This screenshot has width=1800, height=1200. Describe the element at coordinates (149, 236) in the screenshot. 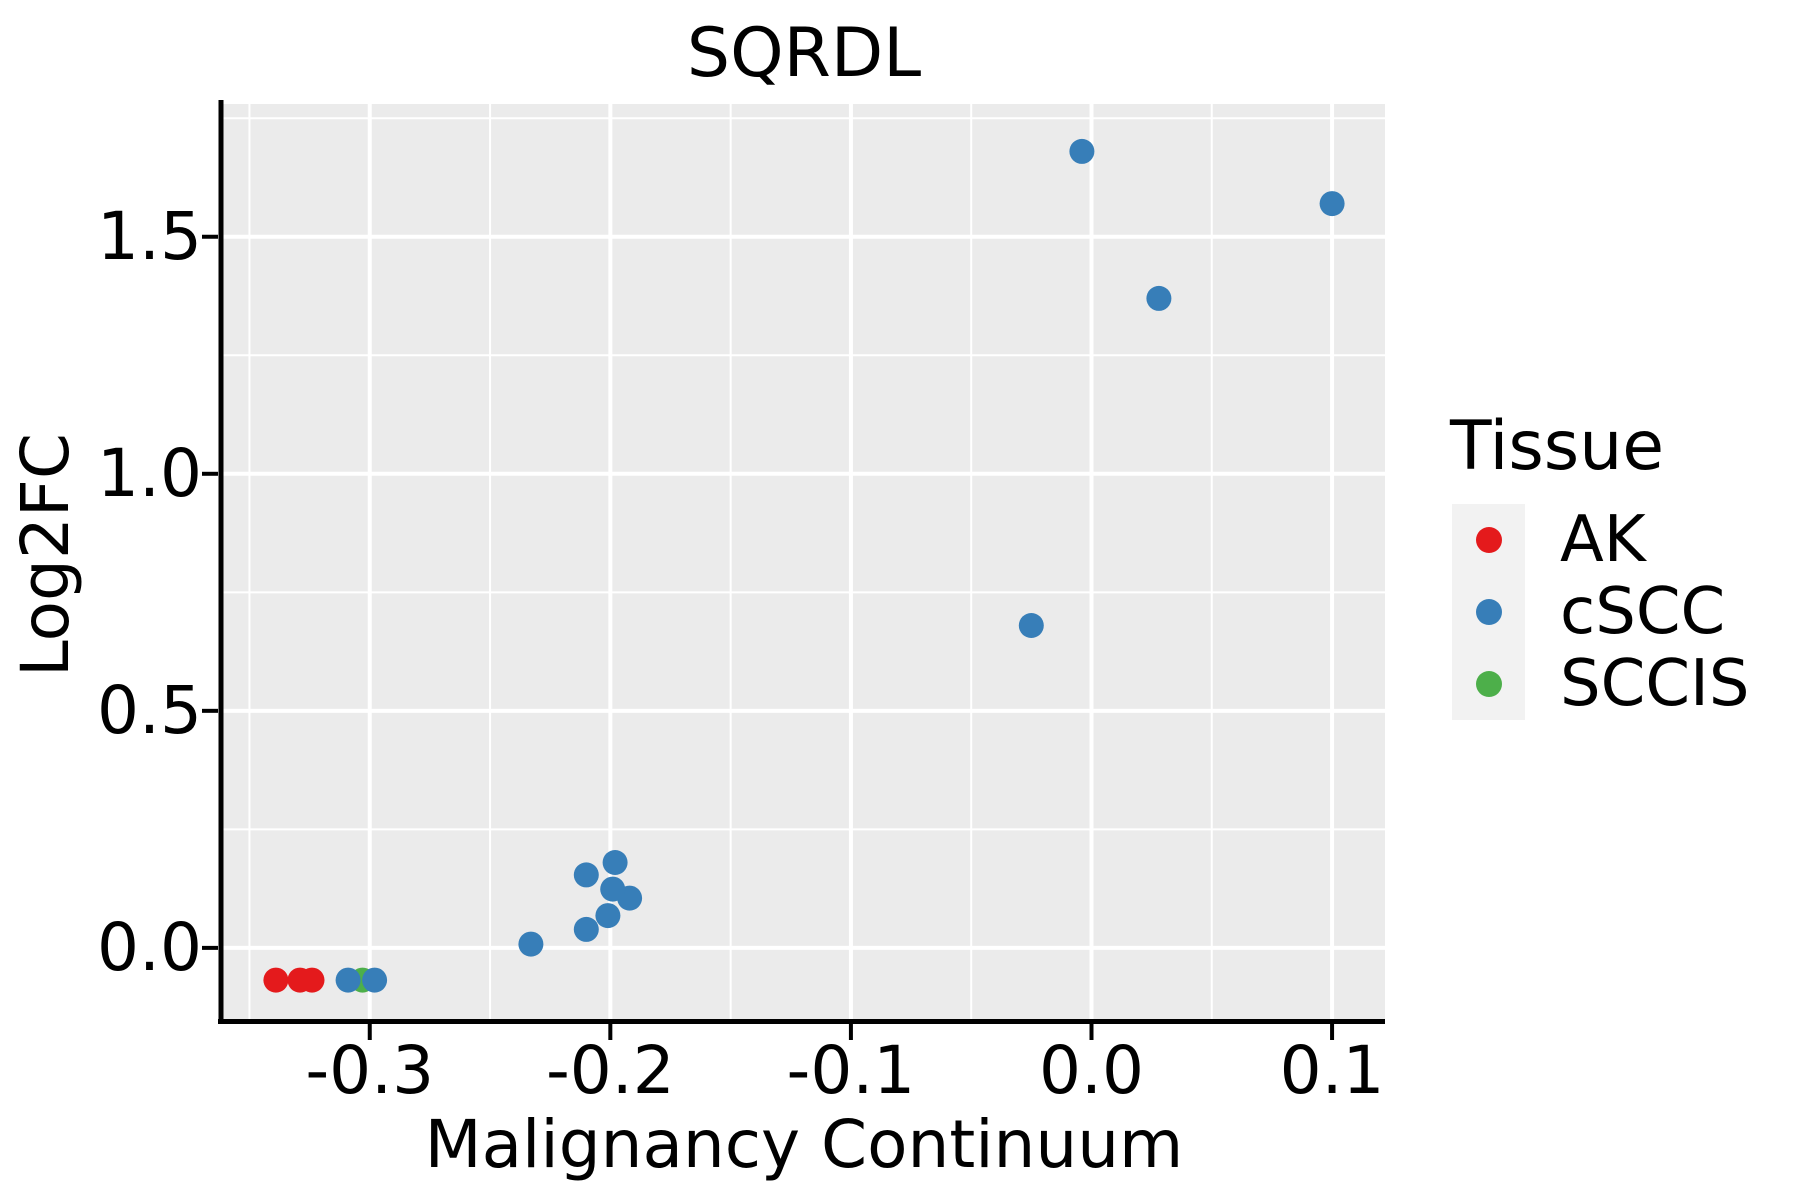

I see `y-tick-label: 1.5` at that location.